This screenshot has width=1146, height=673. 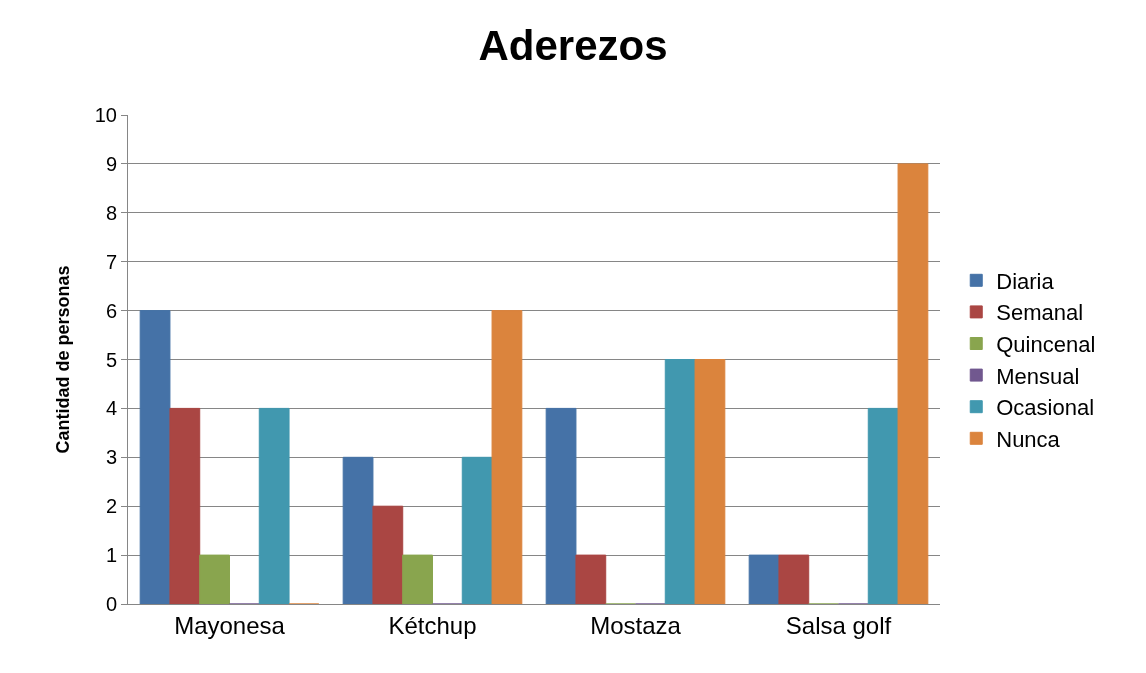 I want to click on chart-title: Aderezos, so click(x=573, y=45).